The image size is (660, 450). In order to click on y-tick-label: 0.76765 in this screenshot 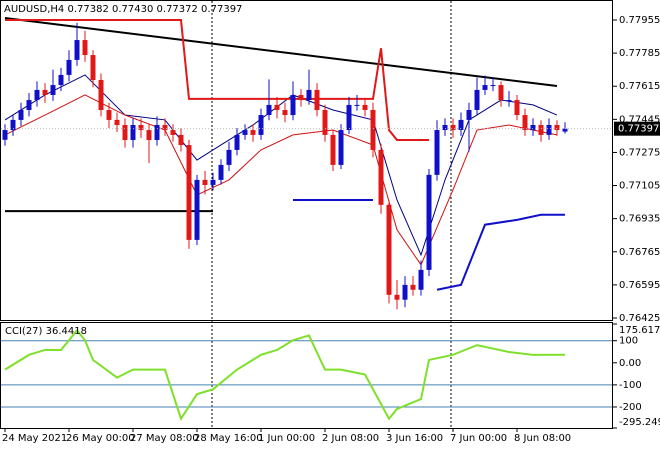, I will do `click(639, 252)`.